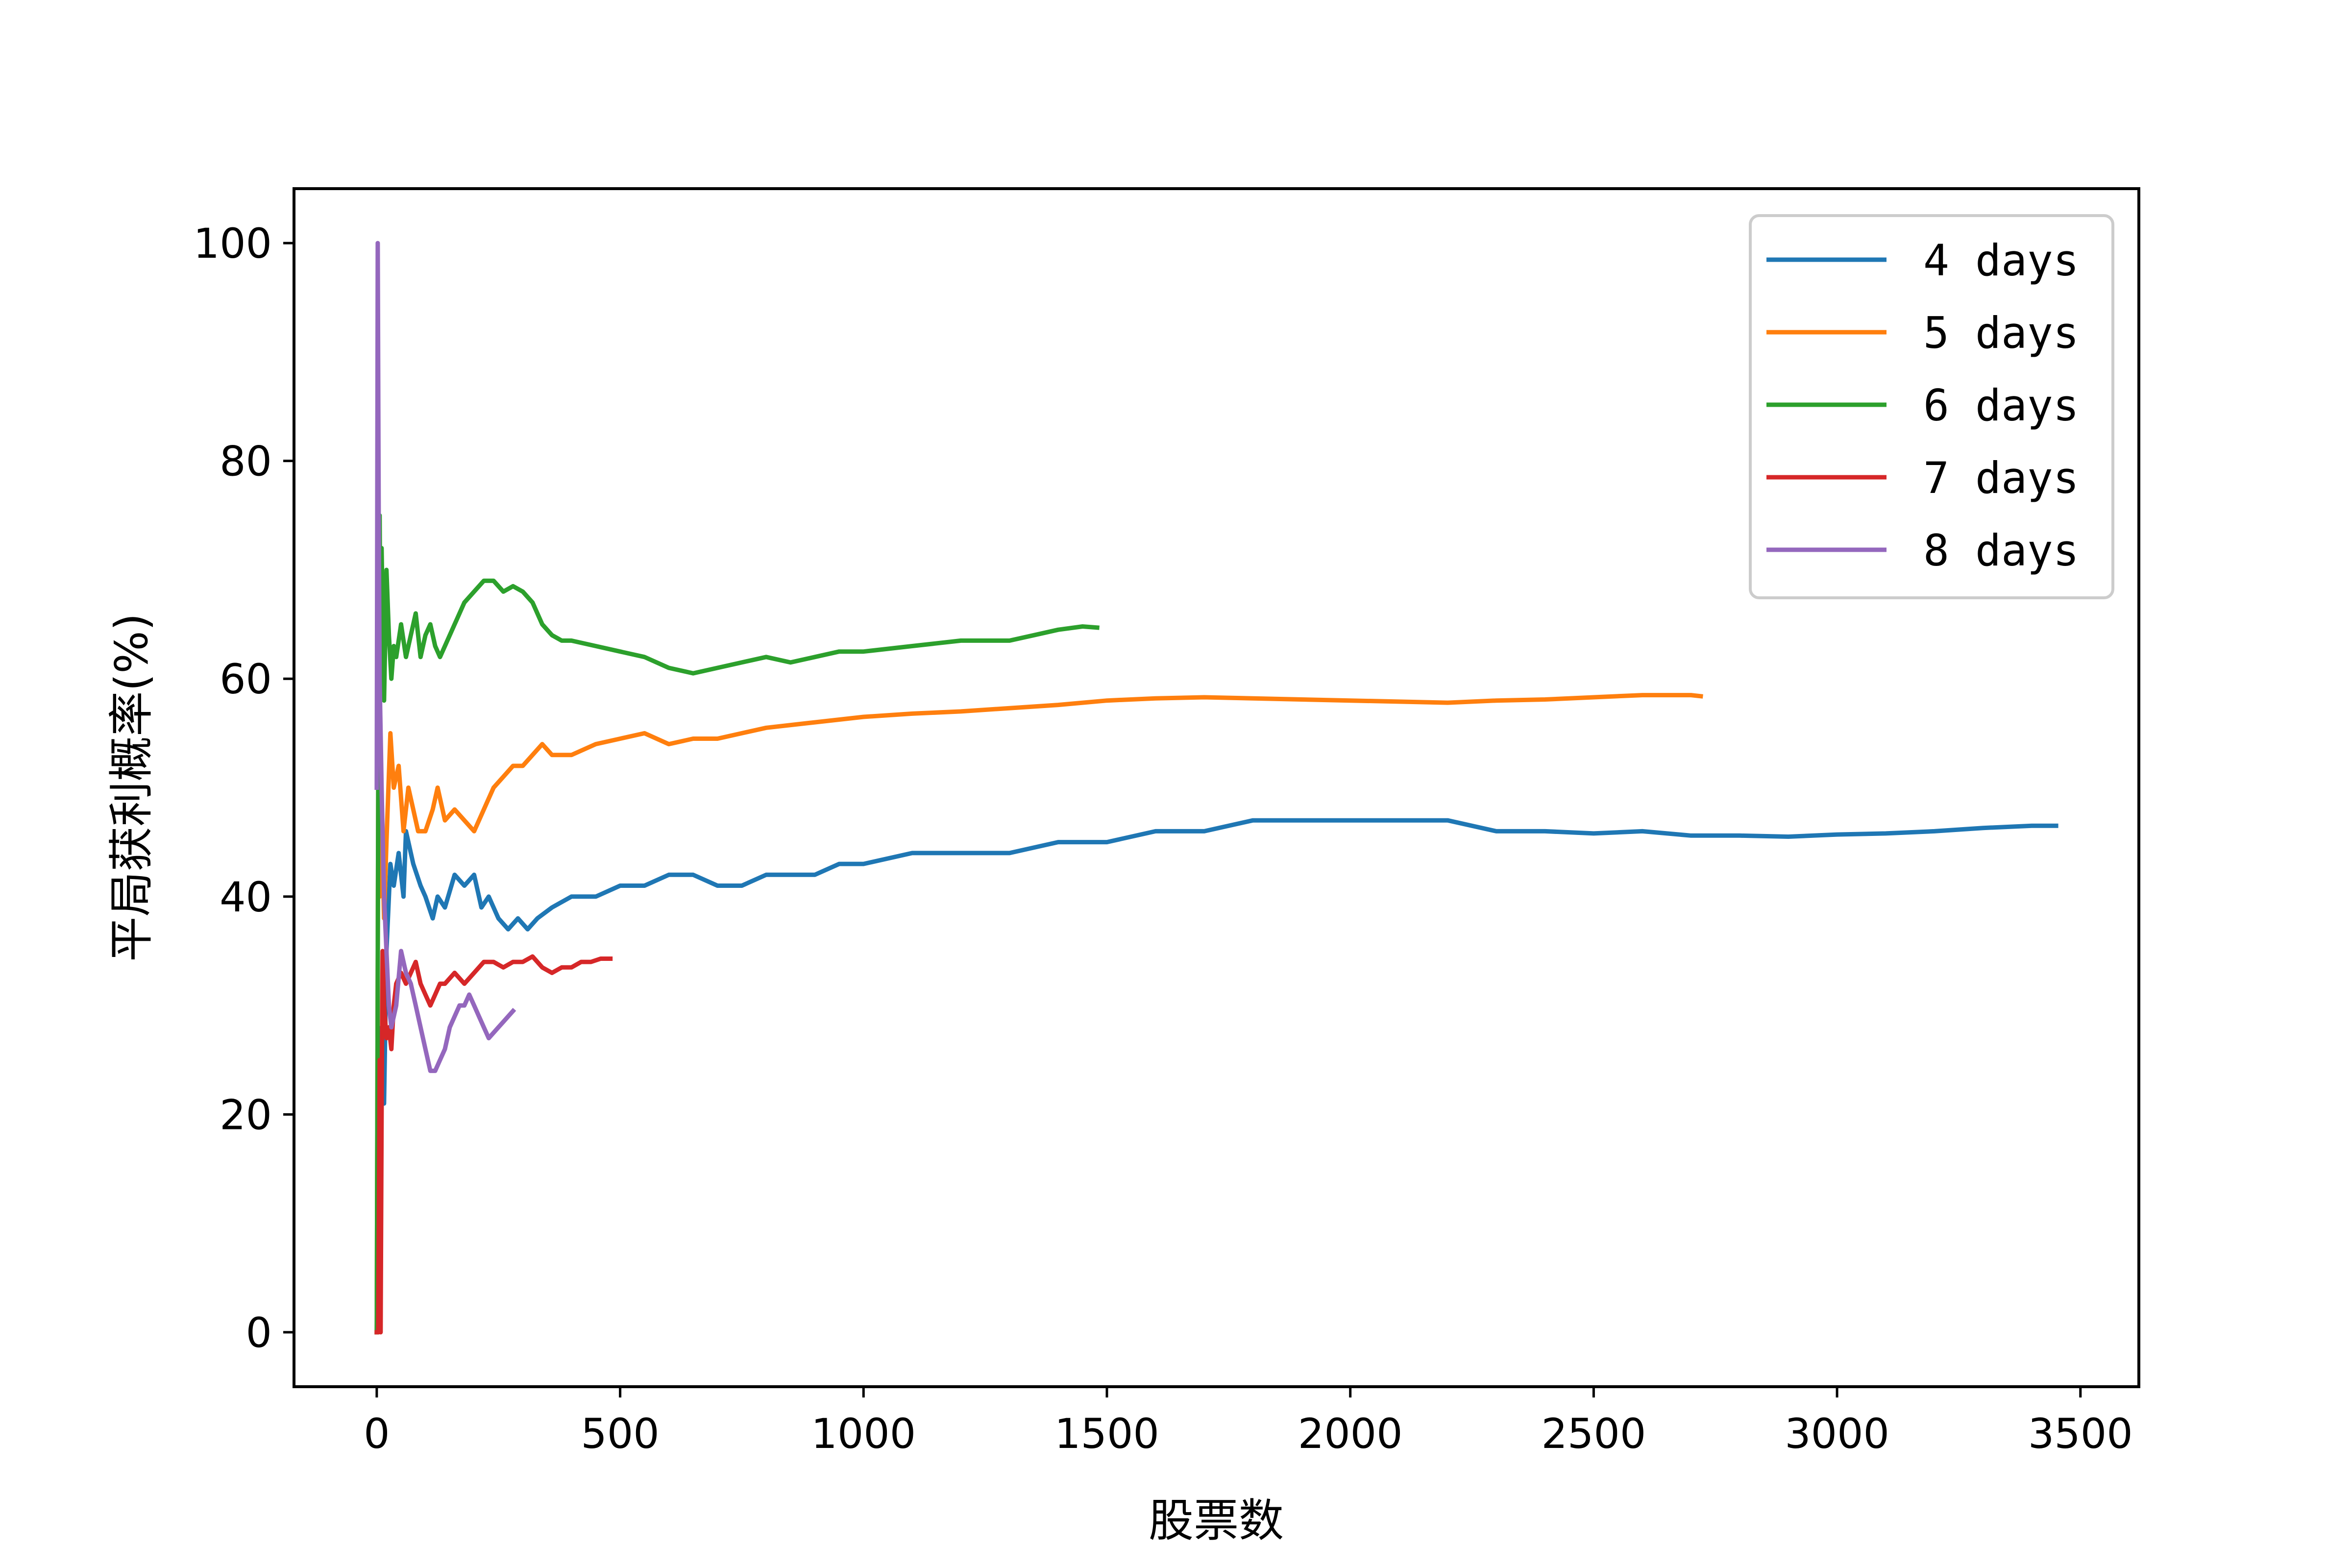 This screenshot has height=1568, width=2352. What do you see at coordinates (2001, 405) in the screenshot?
I see `legend-label-3: 6 days` at bounding box center [2001, 405].